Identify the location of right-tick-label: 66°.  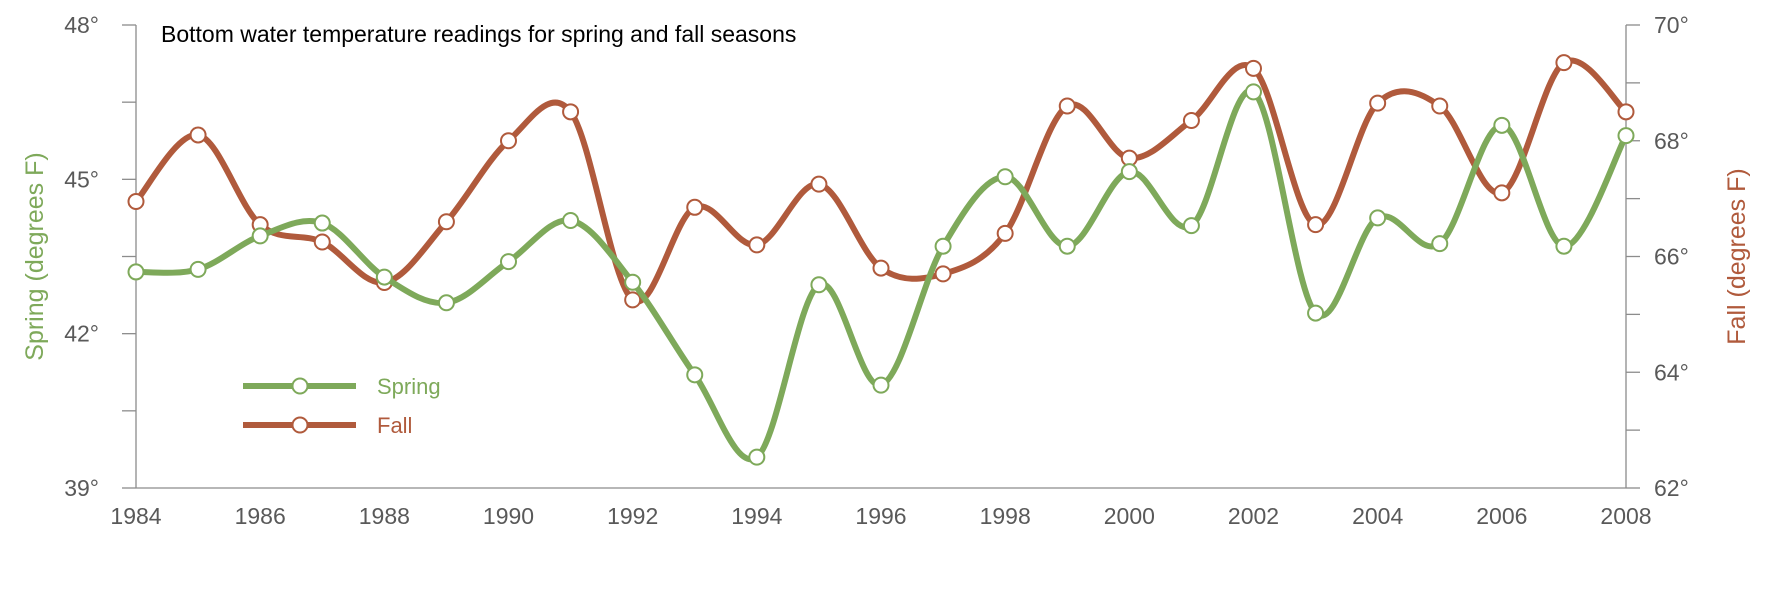
(1671, 257).